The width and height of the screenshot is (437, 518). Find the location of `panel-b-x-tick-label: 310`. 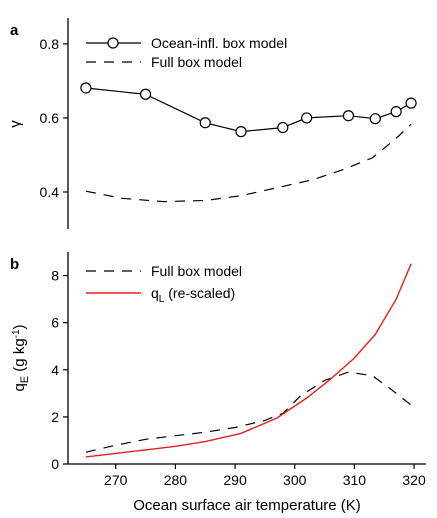

panel-b-x-tick-label: 310 is located at coordinates (355, 480).